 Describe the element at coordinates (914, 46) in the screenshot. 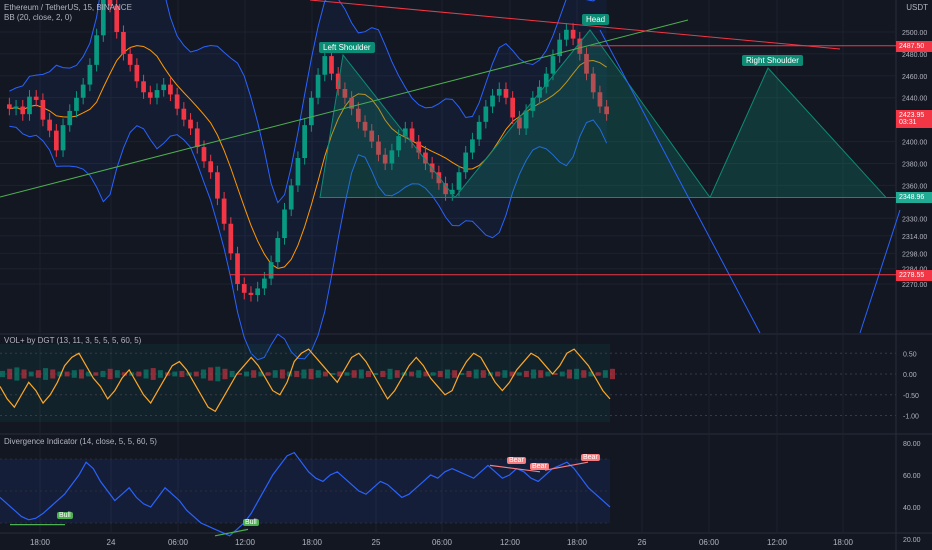

I see `price-badge: 2487.50` at that location.